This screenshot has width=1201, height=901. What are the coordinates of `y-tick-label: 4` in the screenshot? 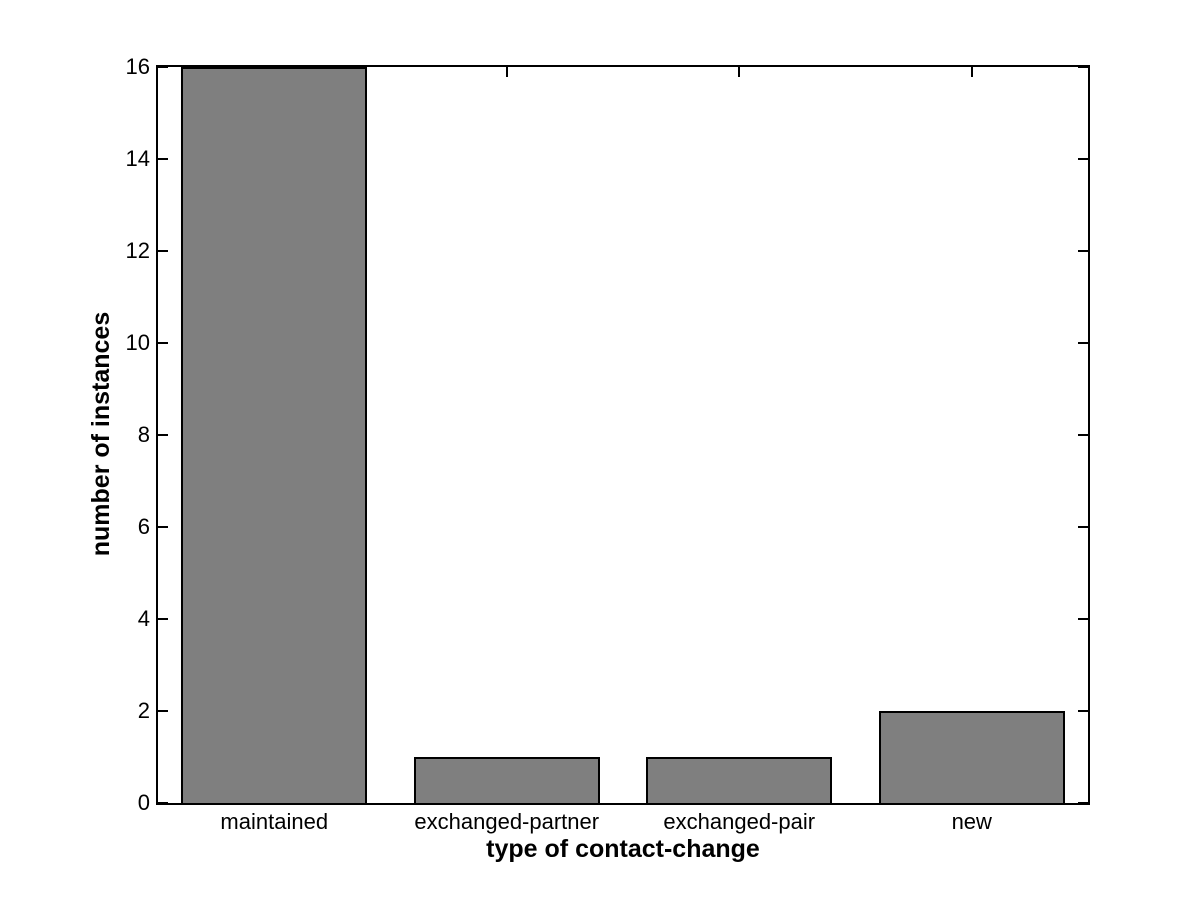 It's located at (143, 618).